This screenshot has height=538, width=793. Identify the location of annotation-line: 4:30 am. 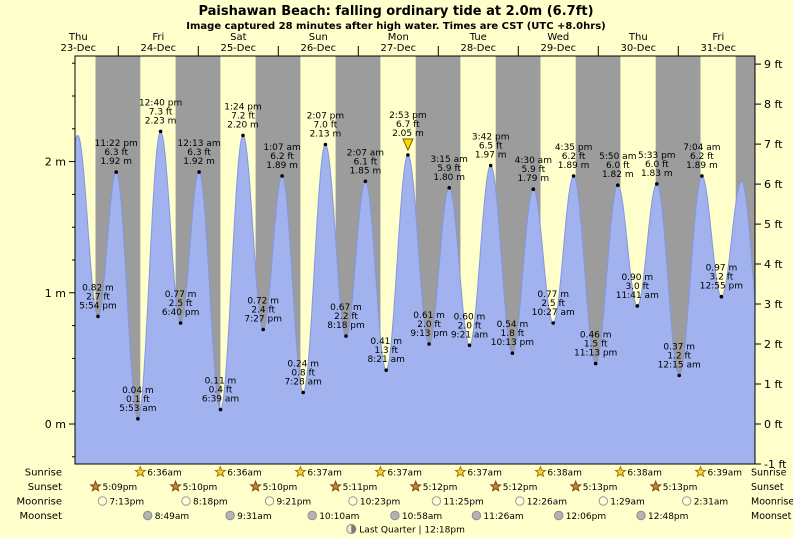
(533, 161).